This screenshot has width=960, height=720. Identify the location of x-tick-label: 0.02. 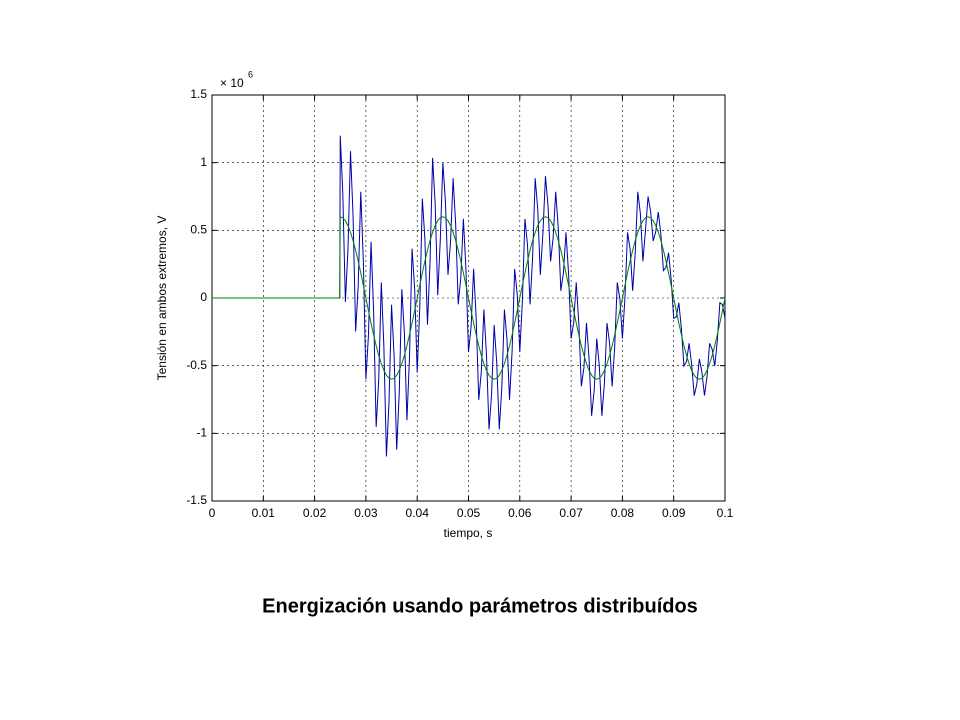
(315, 513).